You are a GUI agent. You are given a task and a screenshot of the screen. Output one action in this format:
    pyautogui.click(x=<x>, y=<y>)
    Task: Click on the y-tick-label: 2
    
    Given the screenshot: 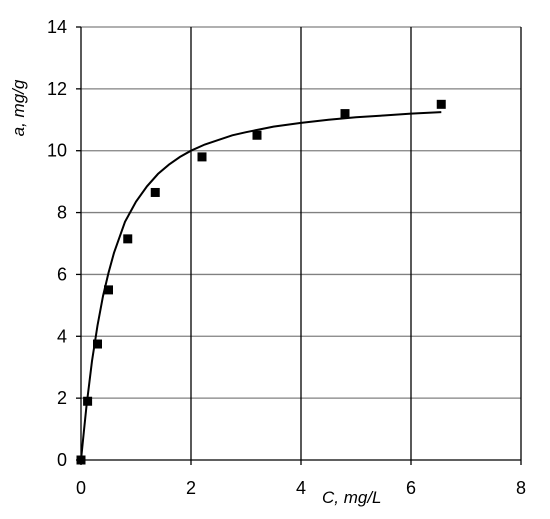 What is the action you would take?
    pyautogui.click(x=62, y=398)
    